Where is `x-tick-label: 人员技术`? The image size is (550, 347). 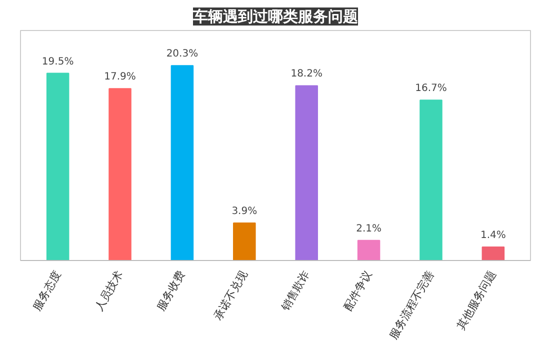 x-tick-label: 人员技术 is located at coordinates (109, 290).